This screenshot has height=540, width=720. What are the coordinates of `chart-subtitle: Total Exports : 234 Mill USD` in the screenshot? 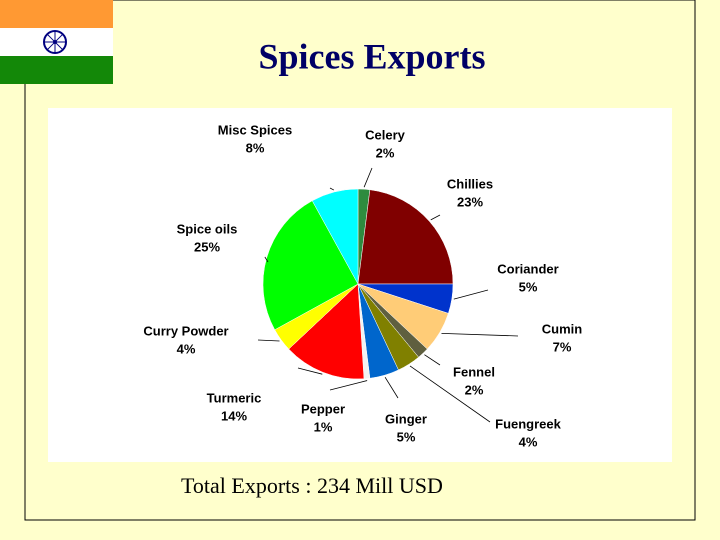 It's located at (312, 485).